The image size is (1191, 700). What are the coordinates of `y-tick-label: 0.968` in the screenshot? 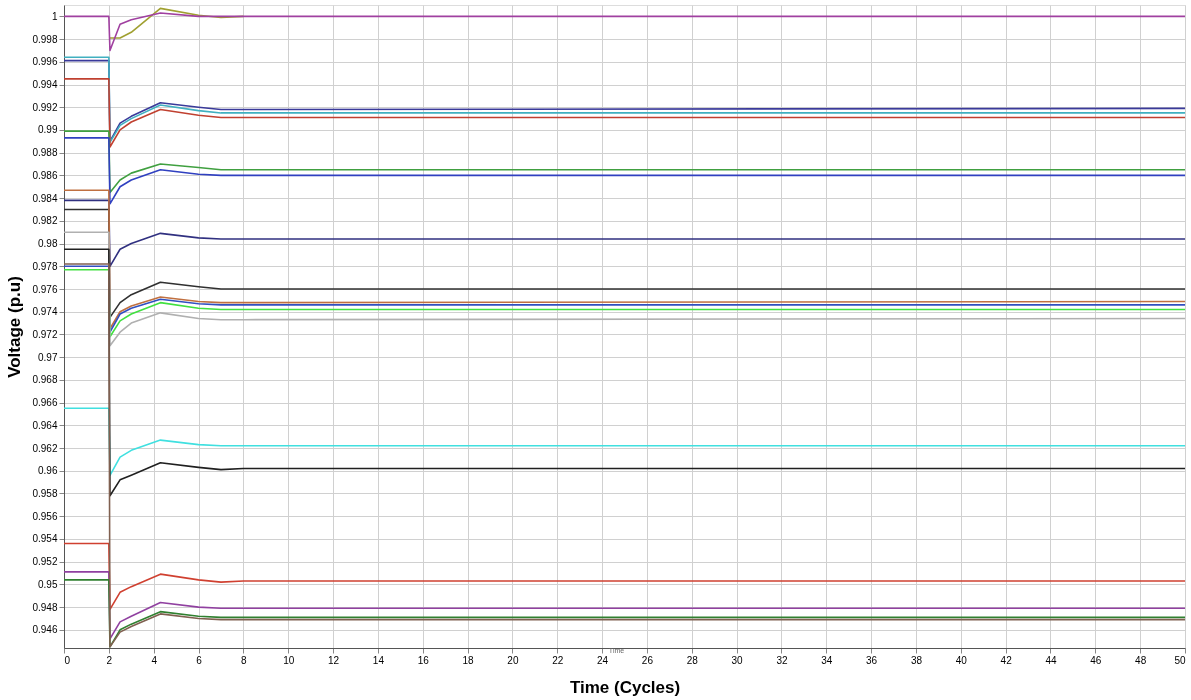 It's located at (45, 380).